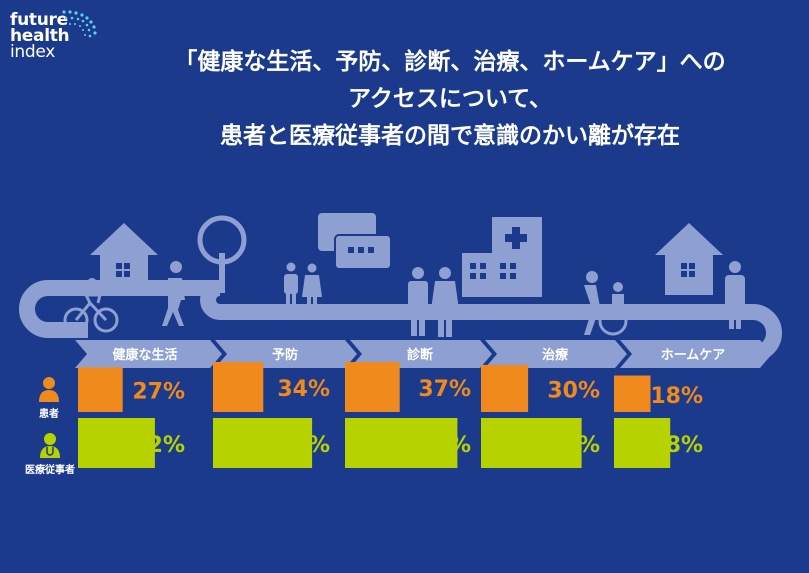 This screenshot has height=573, width=809. I want to click on home-icon, so click(689, 259).